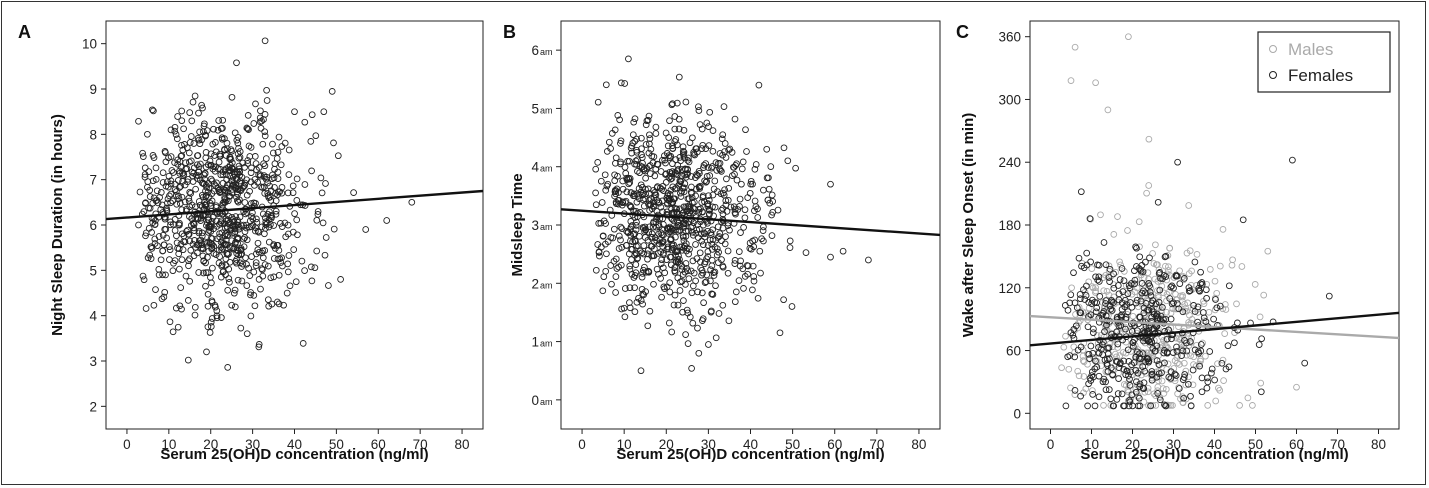 The width and height of the screenshot is (1429, 488). I want to click on panel-a-points, so click(275, 204).